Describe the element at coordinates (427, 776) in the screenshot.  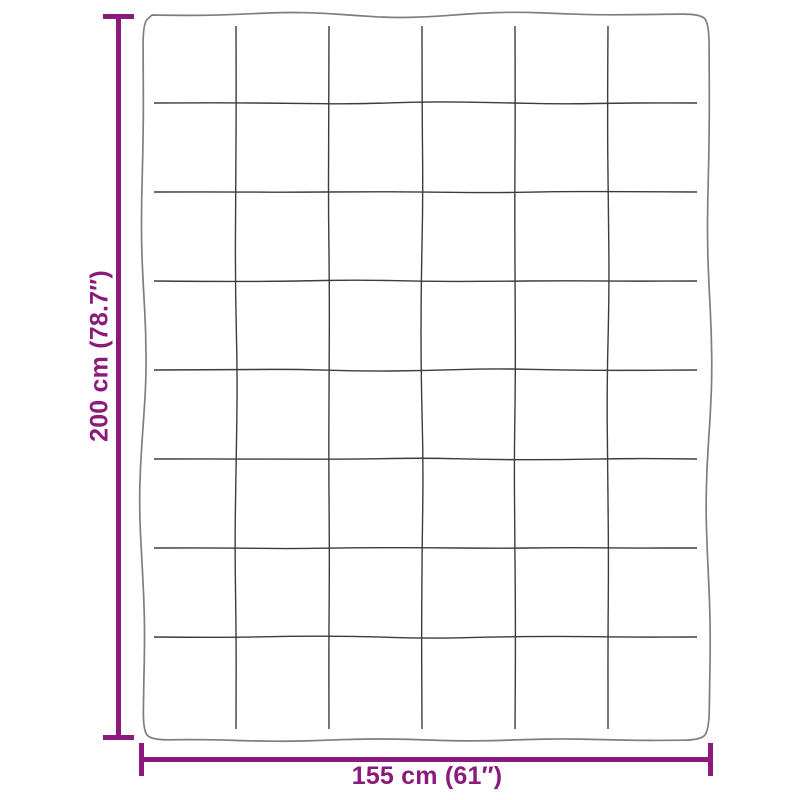
I see `width-dimension-label: 155 cm (61″)` at that location.